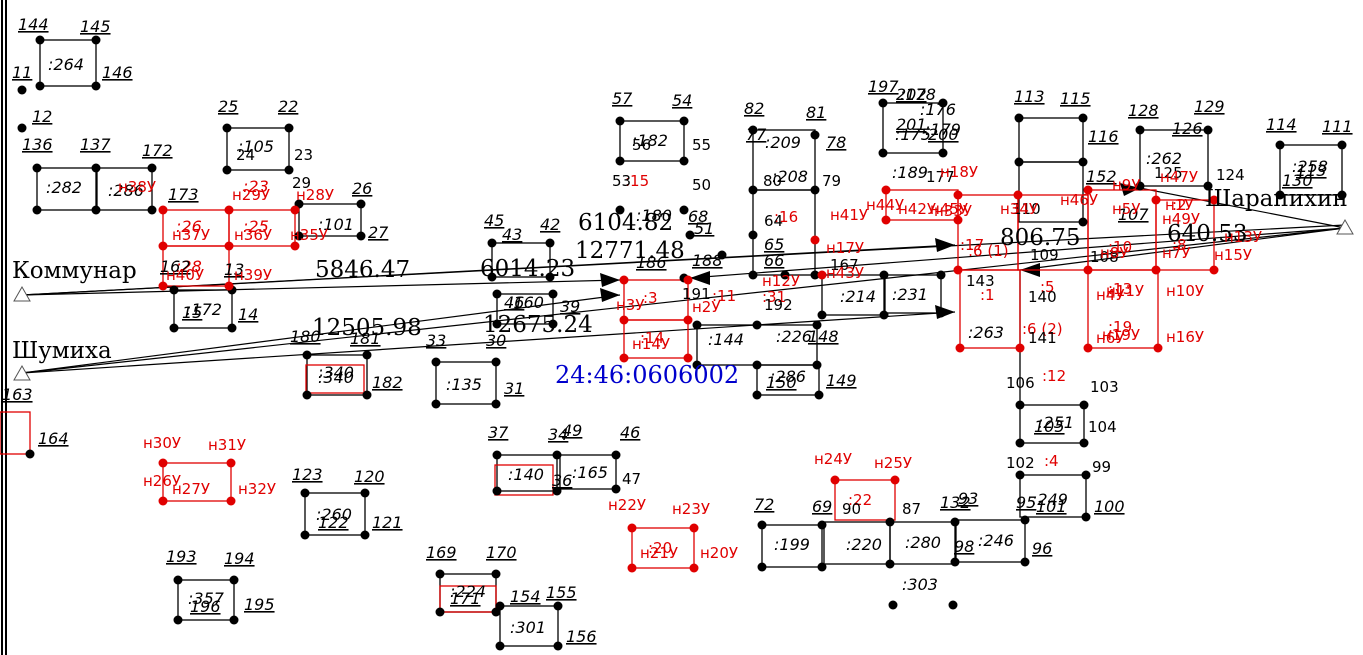 This screenshot has height=655, width=1363. Describe the element at coordinates (157, 150) in the screenshot. I see `point-label: 172` at that location.